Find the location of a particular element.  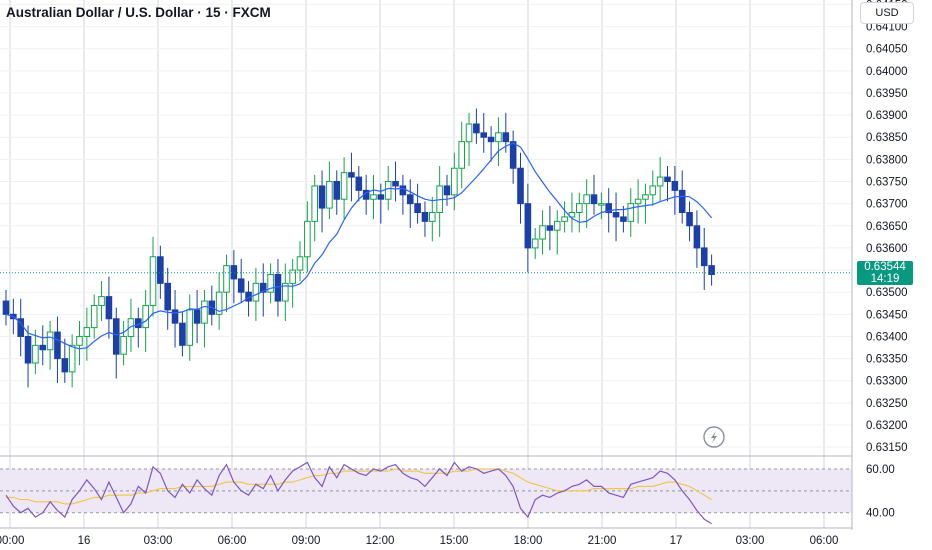

time-tick-label: 09:00 is located at coordinates (306, 541).